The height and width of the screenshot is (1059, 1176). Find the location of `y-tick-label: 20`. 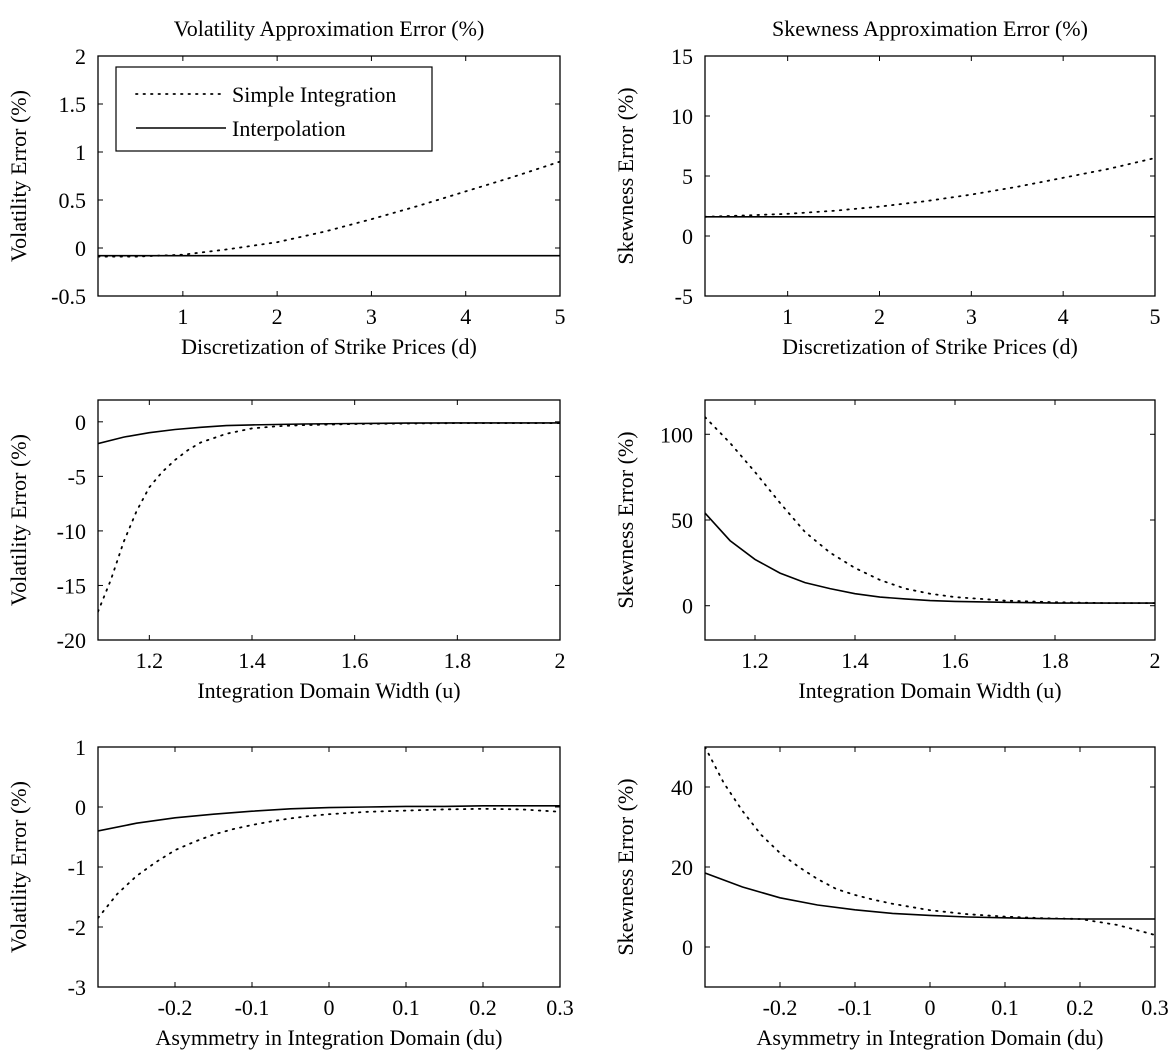

y-tick-label: 20 is located at coordinates (682, 867).